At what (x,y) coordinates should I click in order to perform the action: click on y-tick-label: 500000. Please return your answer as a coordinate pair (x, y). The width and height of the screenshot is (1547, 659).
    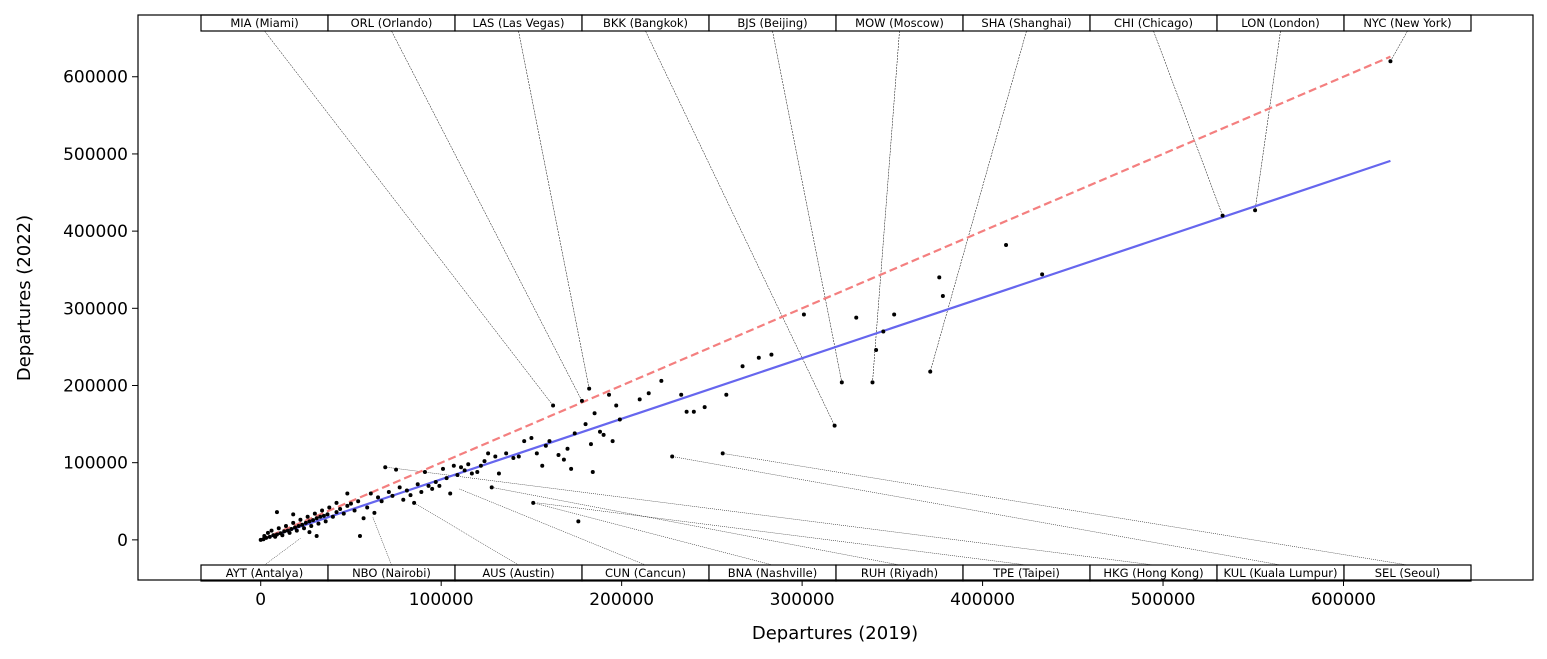
    Looking at the image, I should click on (95, 155).